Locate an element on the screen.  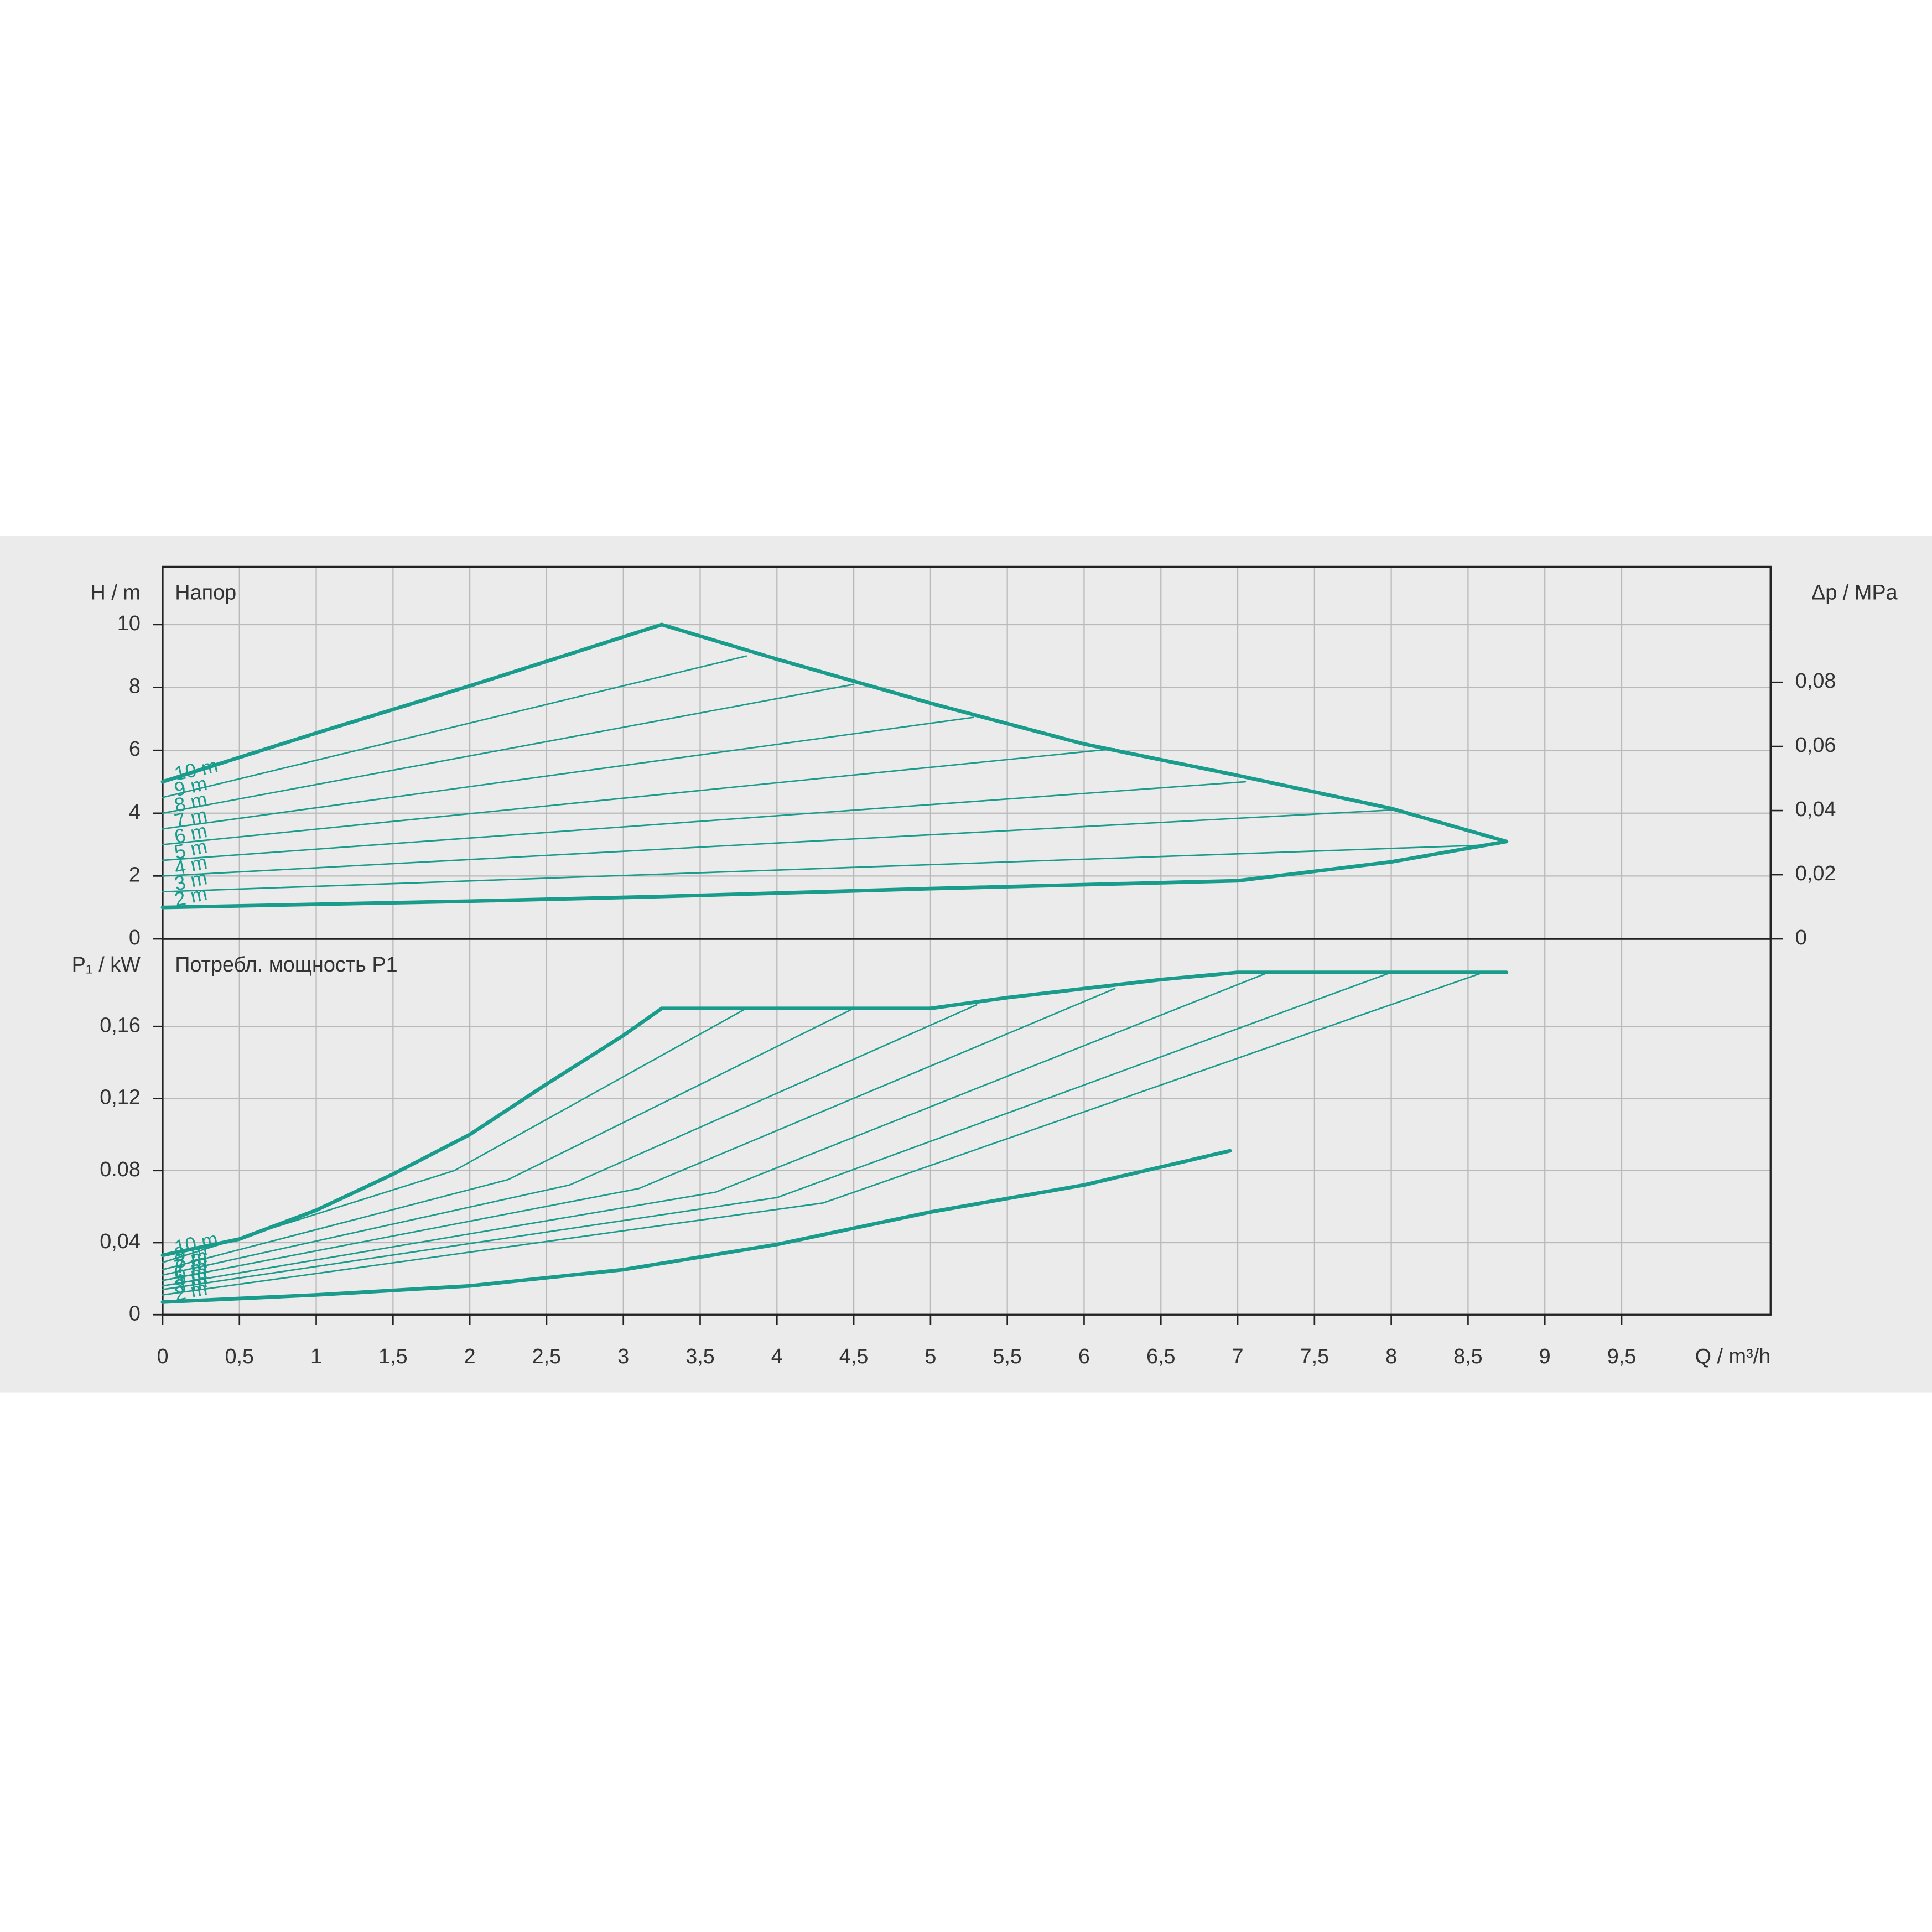
y-tick-label: 10 is located at coordinates (129, 623).